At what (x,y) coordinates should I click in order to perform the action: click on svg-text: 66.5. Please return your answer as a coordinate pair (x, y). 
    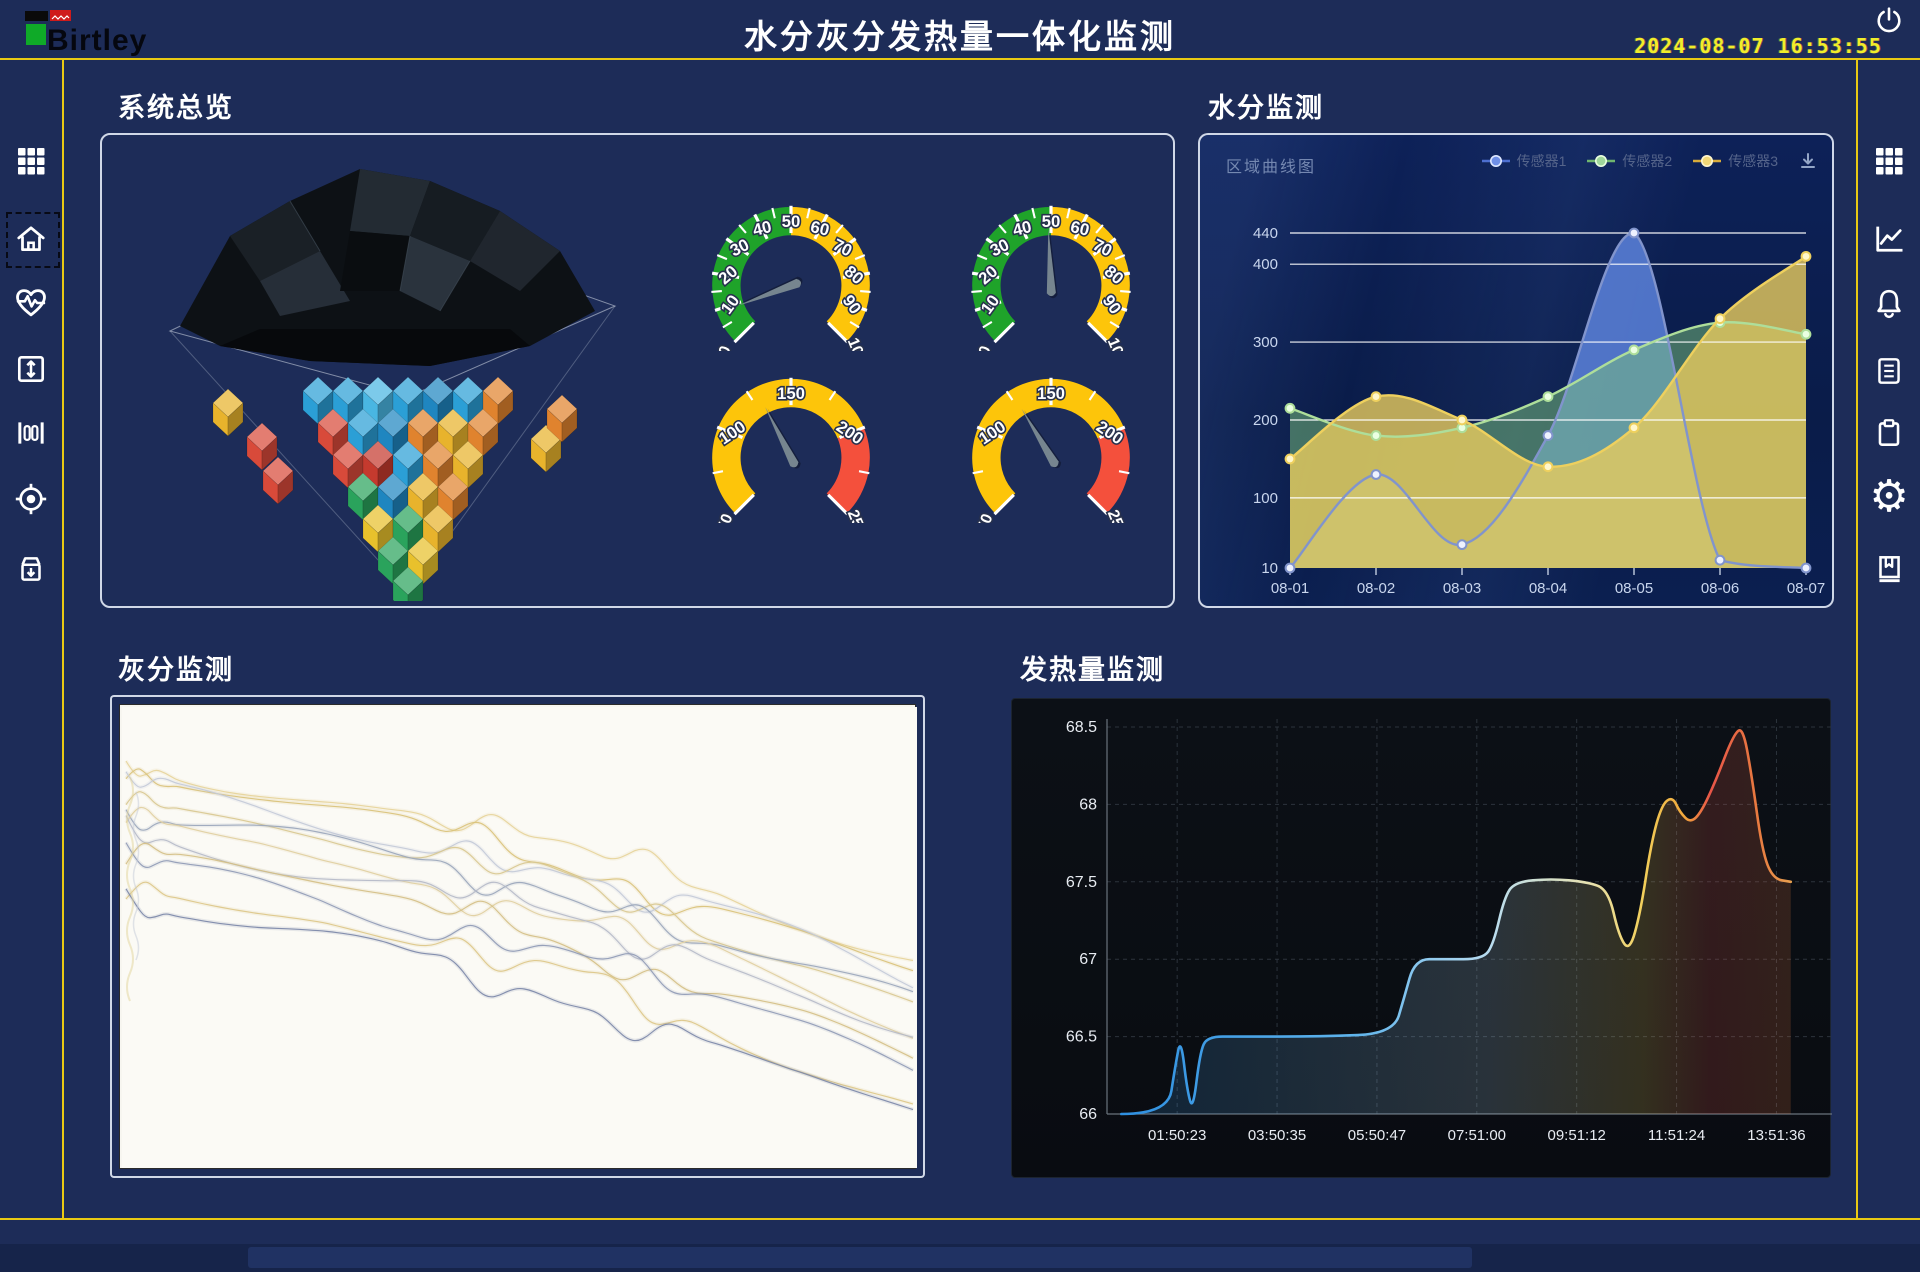
    Looking at the image, I should click on (1081, 1037).